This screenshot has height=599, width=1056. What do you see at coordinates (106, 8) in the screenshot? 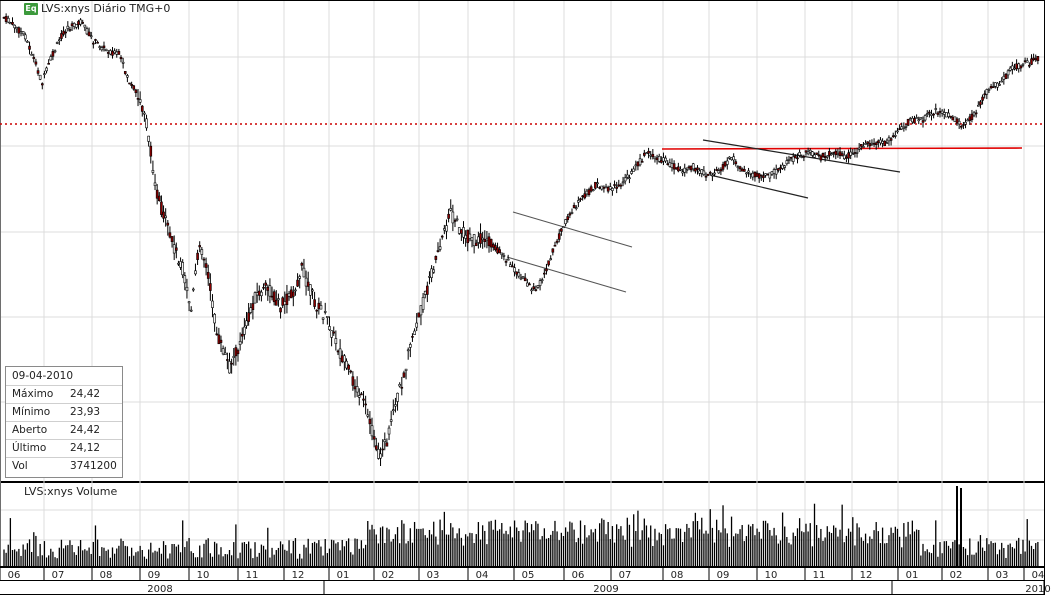
I see `chart-title: LVS:xnys Diário TMG+0` at bounding box center [106, 8].